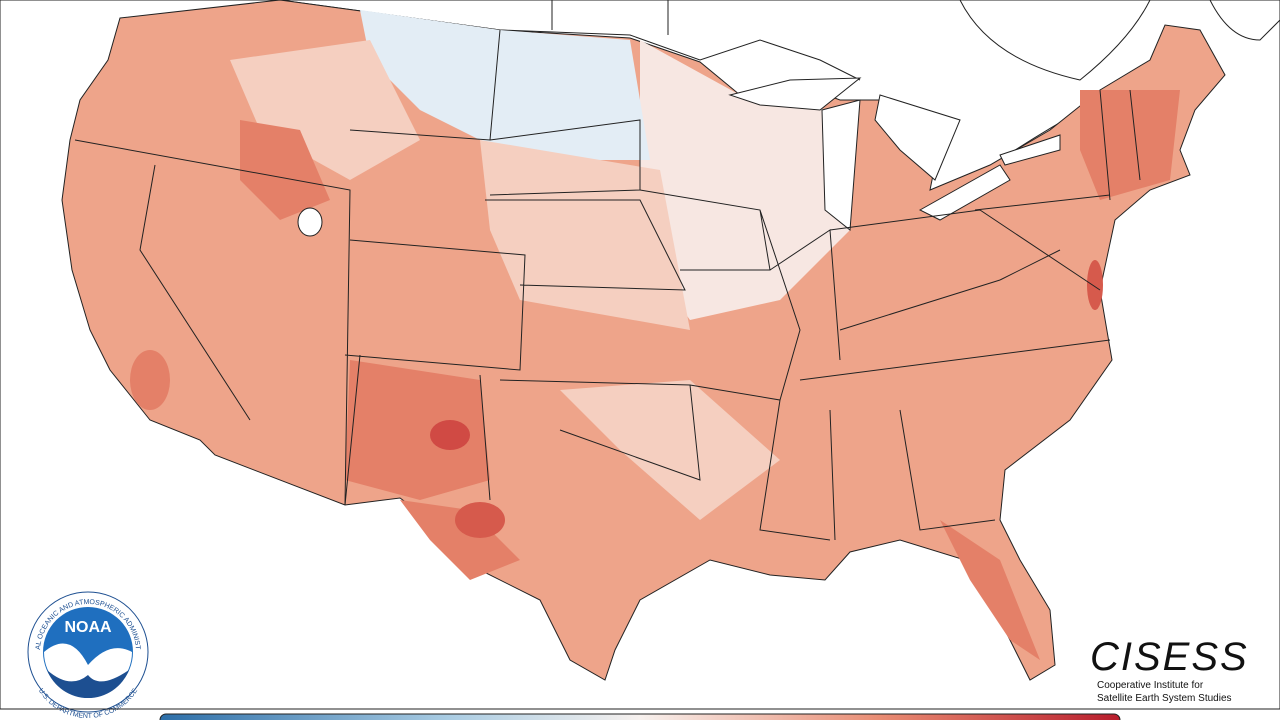 This screenshot has width=1280, height=720. I want to click on noaa-name: NOAA, so click(88, 627).